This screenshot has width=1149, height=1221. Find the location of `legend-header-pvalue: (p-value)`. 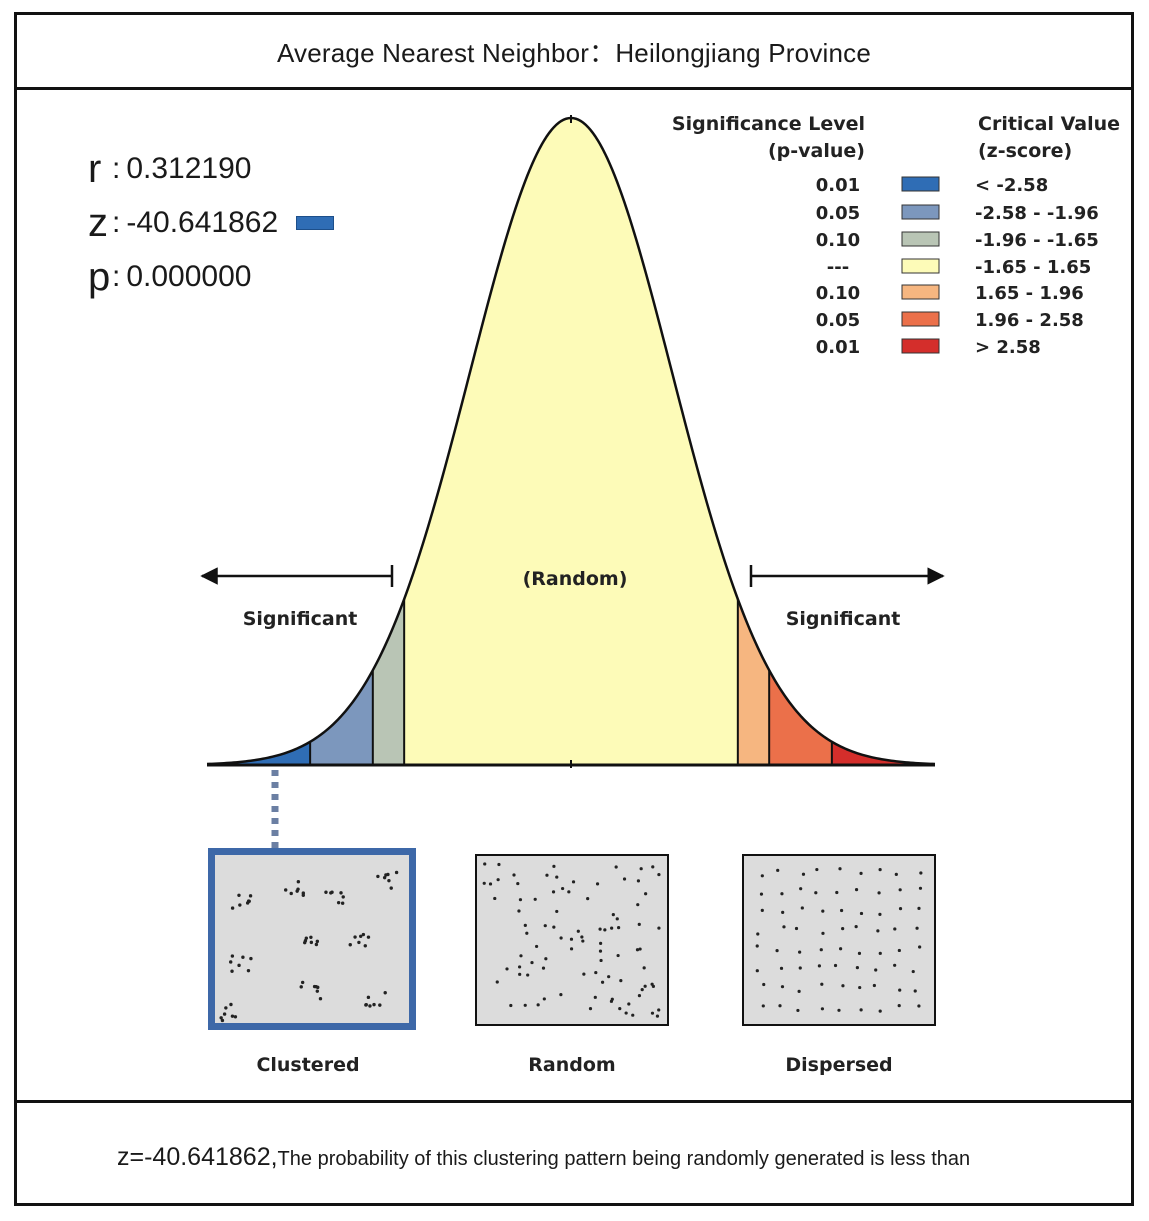

legend-header-pvalue: (p-value) is located at coordinates (816, 151).